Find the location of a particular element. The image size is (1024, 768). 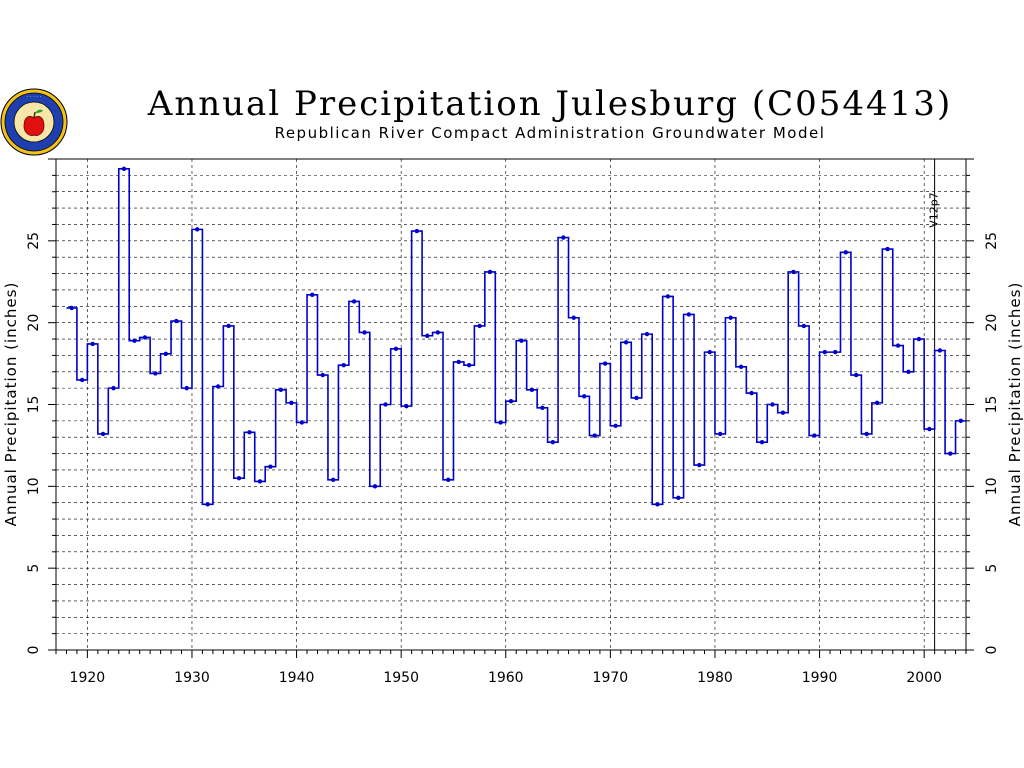

y-tick-label-right: 5 is located at coordinates (992, 568).